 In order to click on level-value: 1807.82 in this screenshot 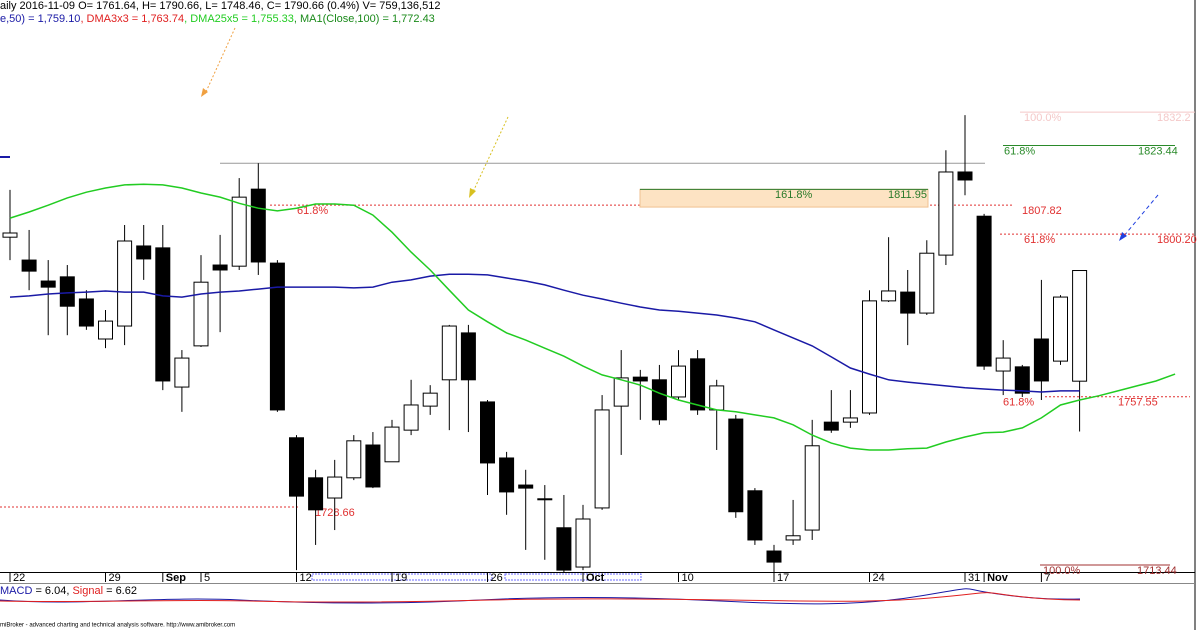, I will do `click(1042, 211)`.